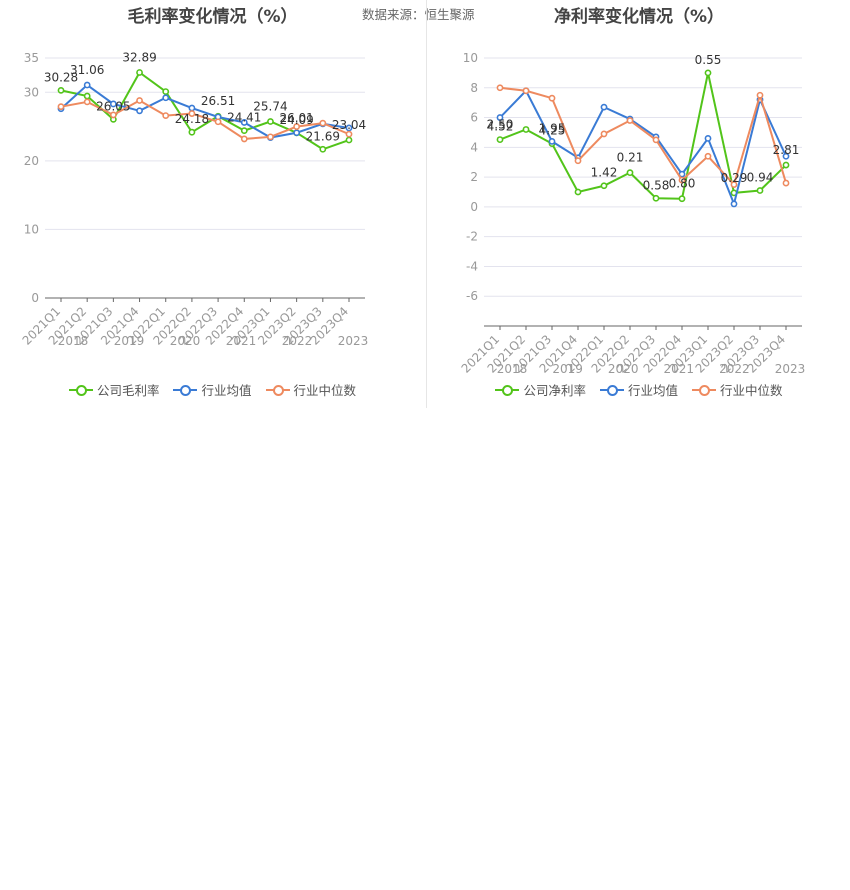  I want to click on legend-item: 公司毛利率, so click(113, 389).